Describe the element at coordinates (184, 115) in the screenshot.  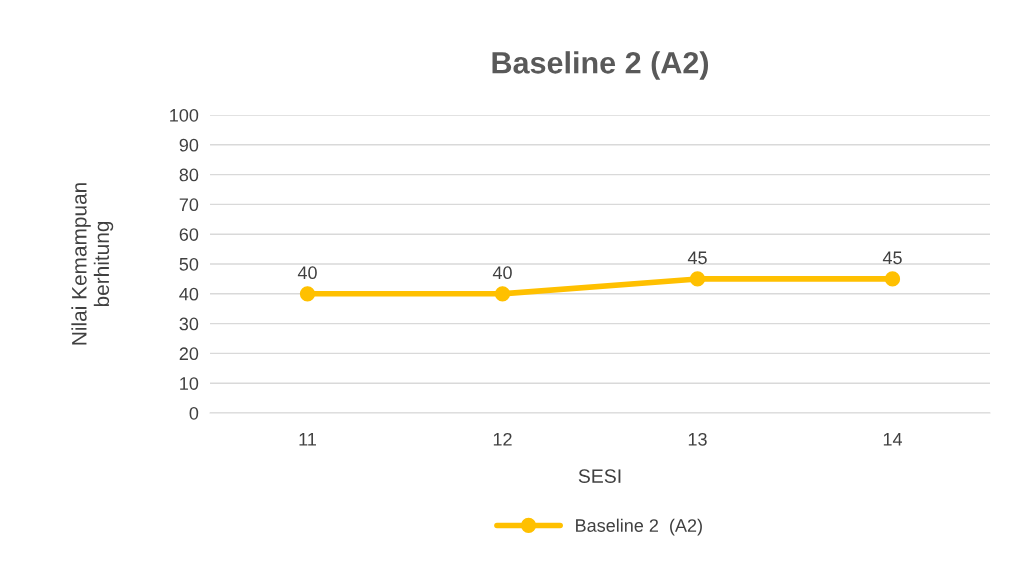
I see `y-tick-label: 100` at that location.